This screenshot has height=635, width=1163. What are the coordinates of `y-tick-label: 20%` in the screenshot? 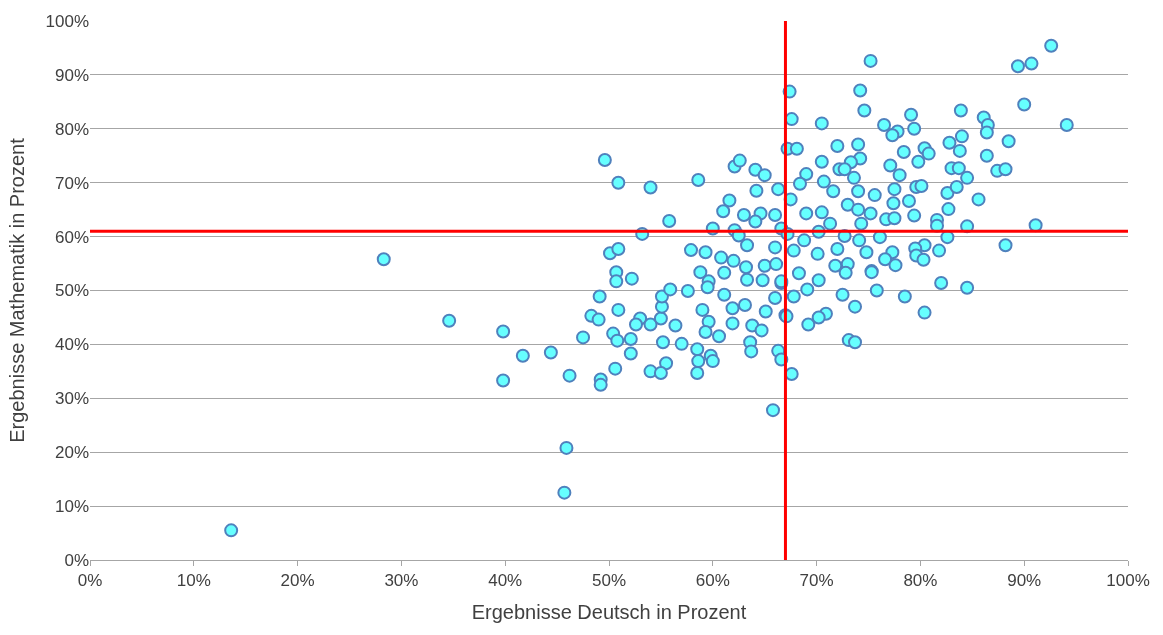 It's located at (71, 453).